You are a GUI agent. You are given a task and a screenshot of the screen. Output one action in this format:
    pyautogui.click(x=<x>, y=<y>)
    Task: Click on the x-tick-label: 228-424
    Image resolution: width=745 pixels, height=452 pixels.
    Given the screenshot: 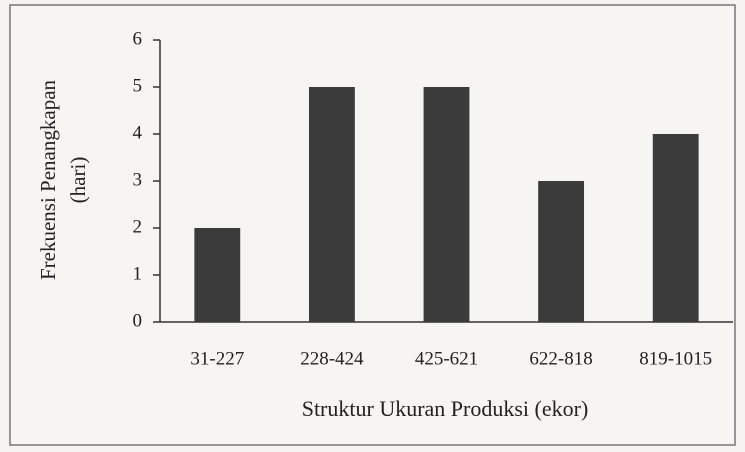 What is the action you would take?
    pyautogui.click(x=332, y=358)
    